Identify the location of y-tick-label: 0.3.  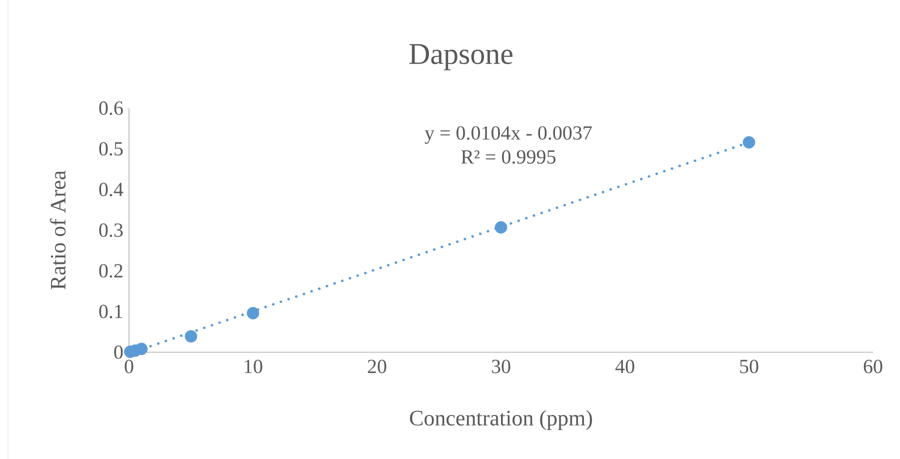
(111, 230).